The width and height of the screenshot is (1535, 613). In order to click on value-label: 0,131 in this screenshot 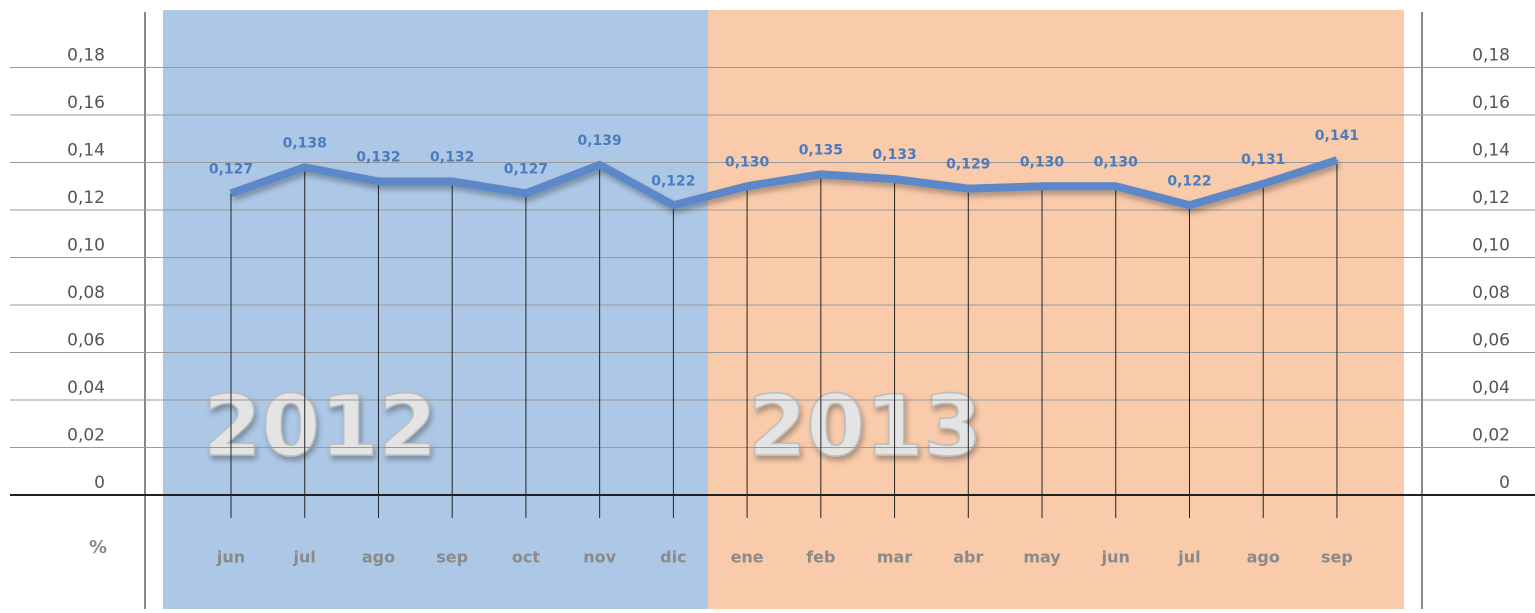, I will do `click(1263, 160)`.